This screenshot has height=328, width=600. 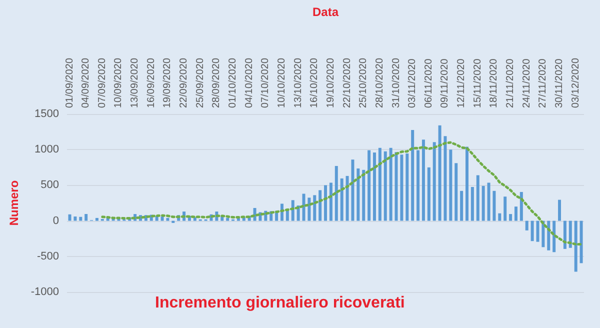 What do you see at coordinates (462, 83) in the screenshot?
I see `x-tick-label: 12/11/2020` at bounding box center [462, 83].